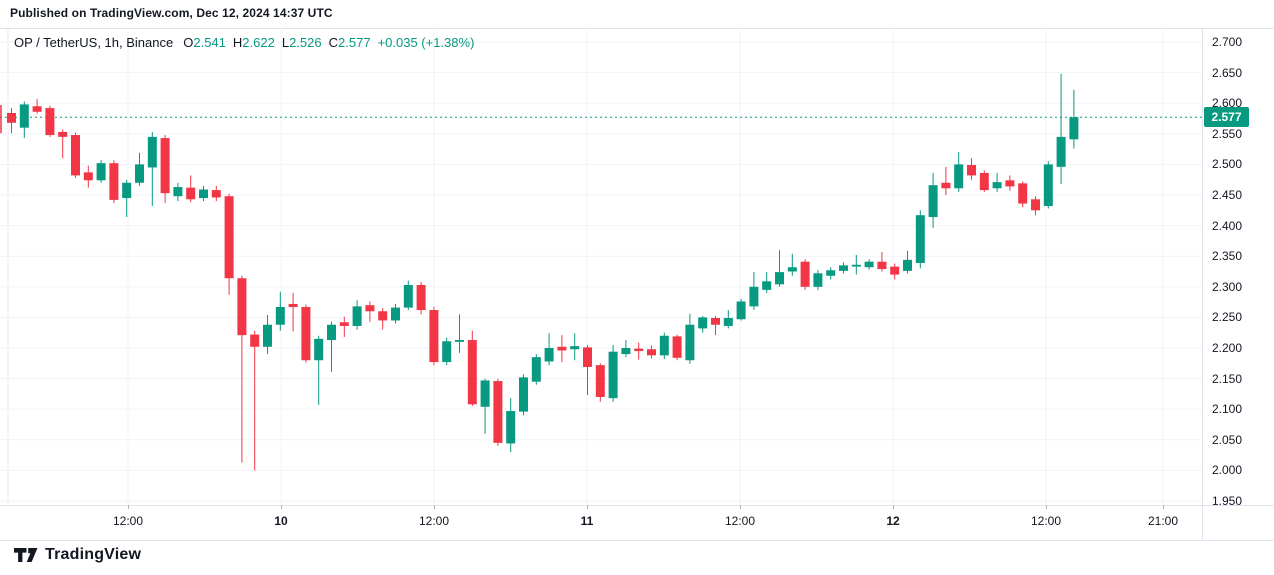 The image size is (1274, 575). I want to click on header-separator, so click(637, 28).